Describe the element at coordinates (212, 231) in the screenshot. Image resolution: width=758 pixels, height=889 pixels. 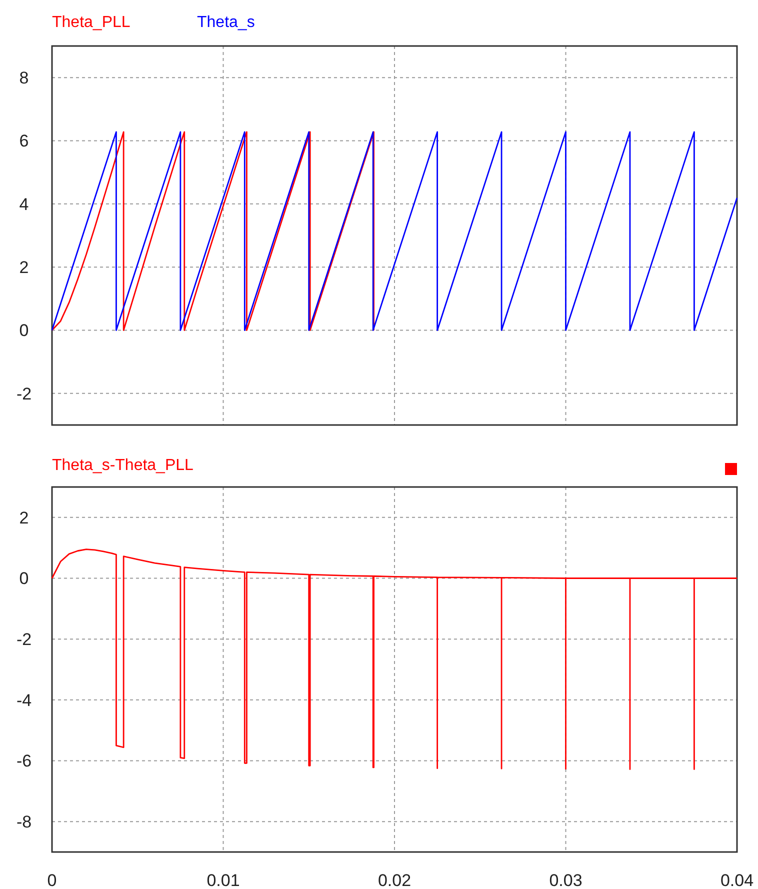
I see `line-series` at that location.